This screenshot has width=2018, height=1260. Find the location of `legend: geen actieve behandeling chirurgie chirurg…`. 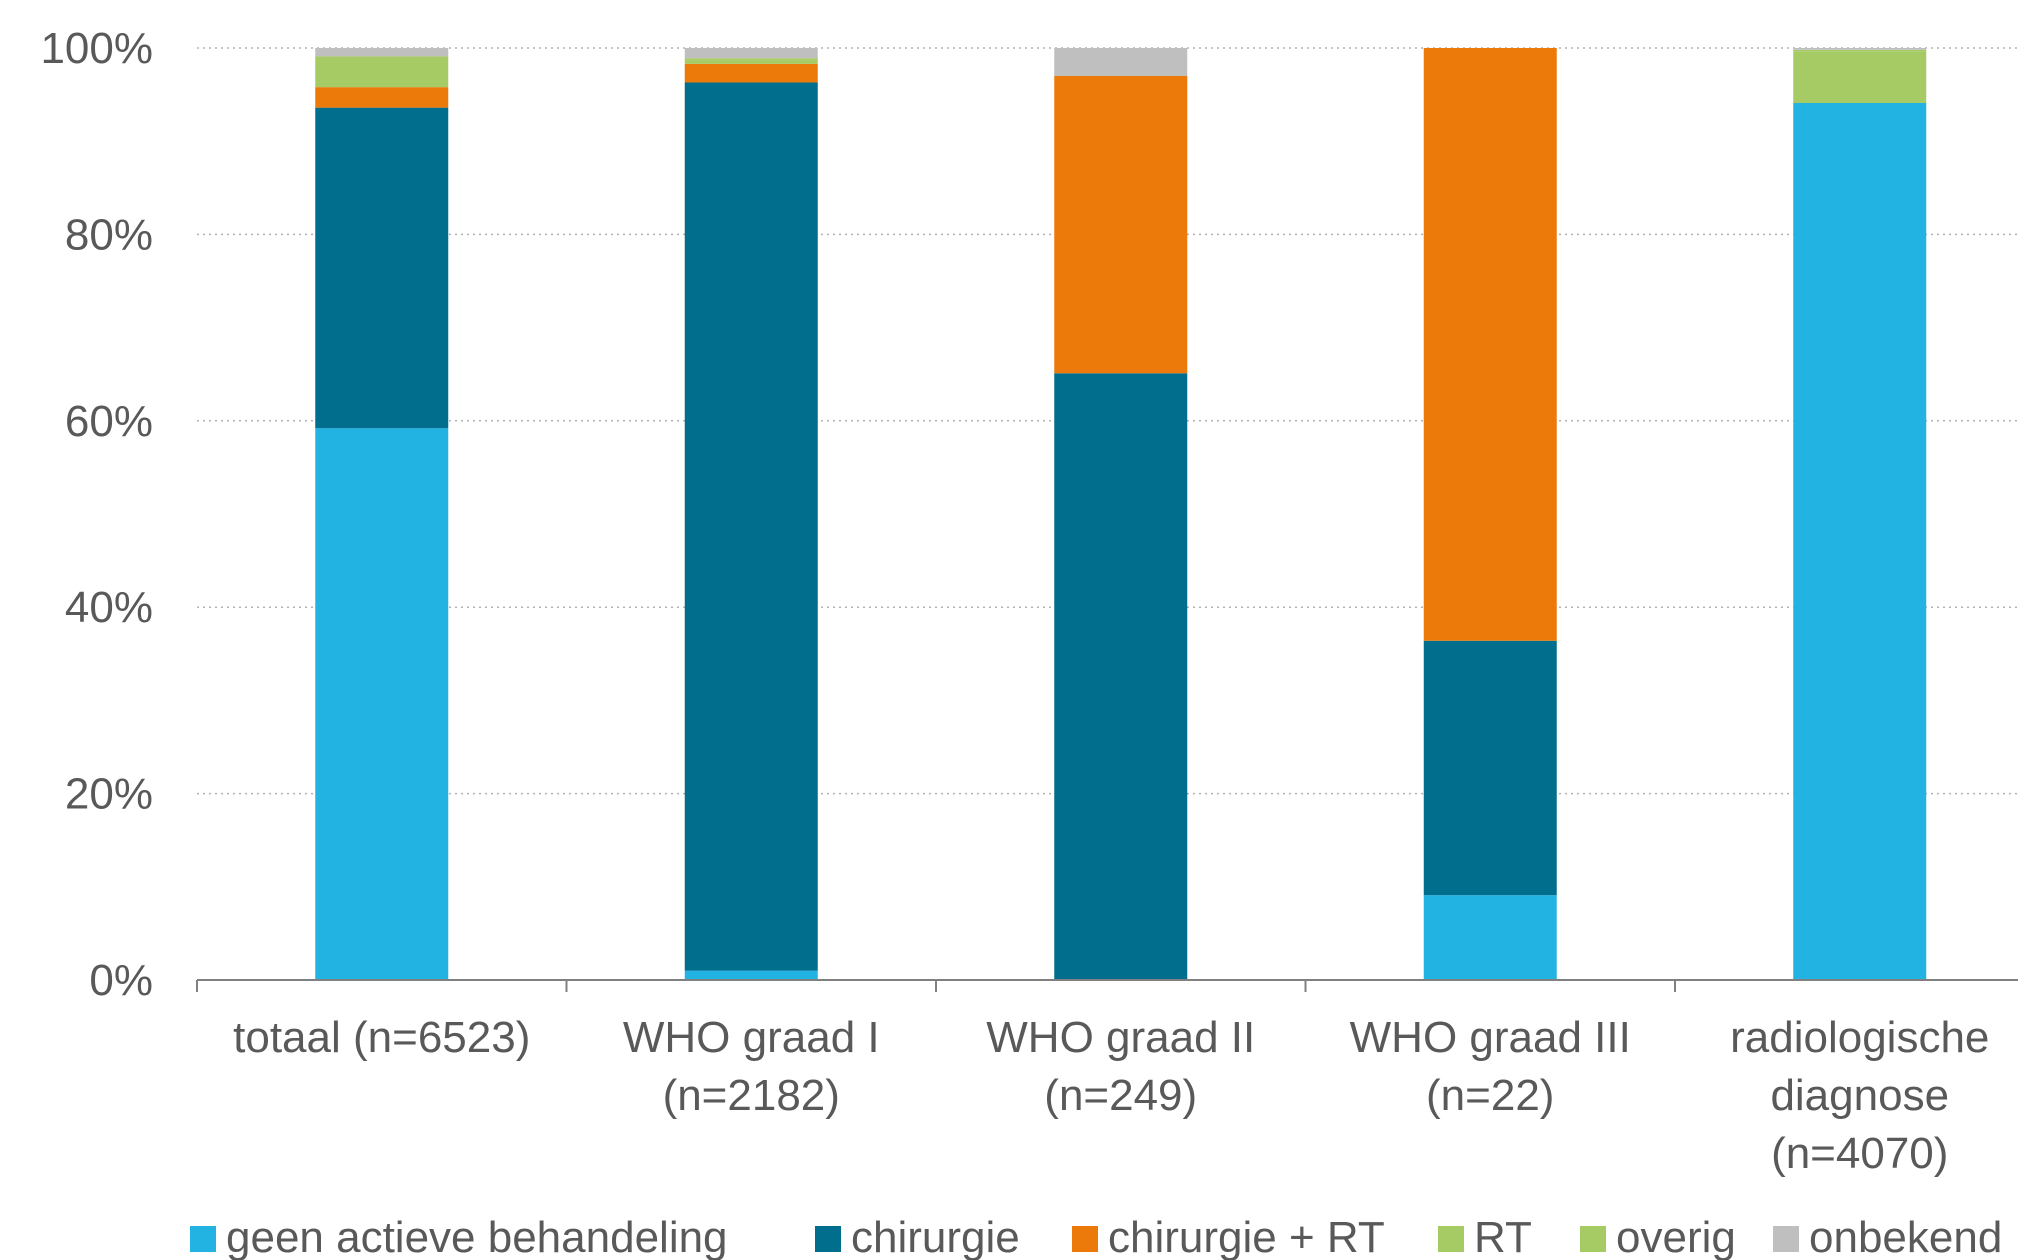

legend: geen actieve behandeling chirurgie chirurg… is located at coordinates (1096, 1236).